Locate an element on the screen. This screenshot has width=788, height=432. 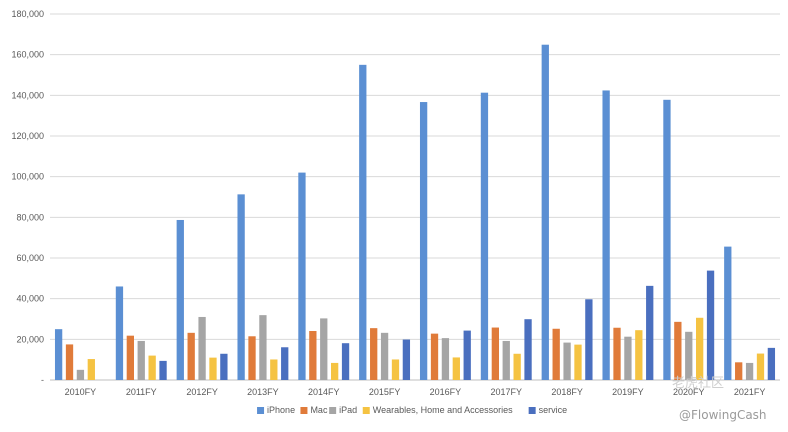
bar-iphone-2016fy is located at coordinates (423, 241).